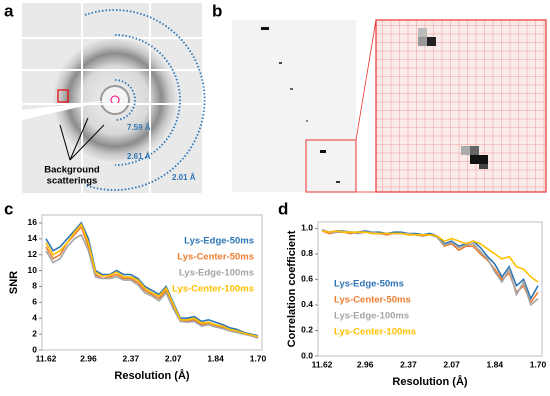 This screenshot has width=550, height=396. Describe the element at coordinates (72, 181) in the screenshot. I see `callout: scatterings` at that location.